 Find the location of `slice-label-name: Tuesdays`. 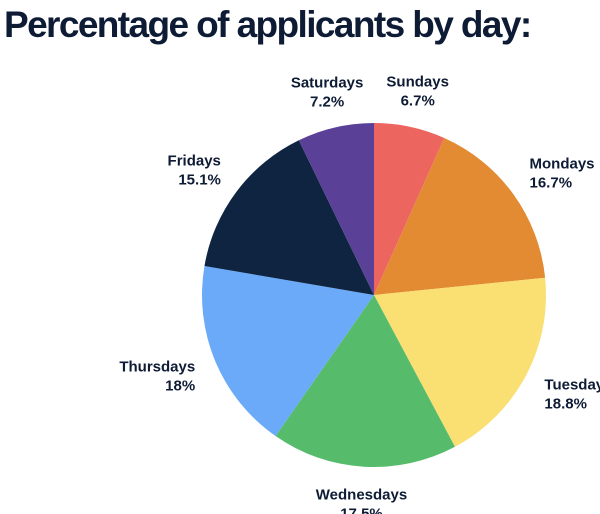

slice-label-name: Tuesdays is located at coordinates (572, 384).